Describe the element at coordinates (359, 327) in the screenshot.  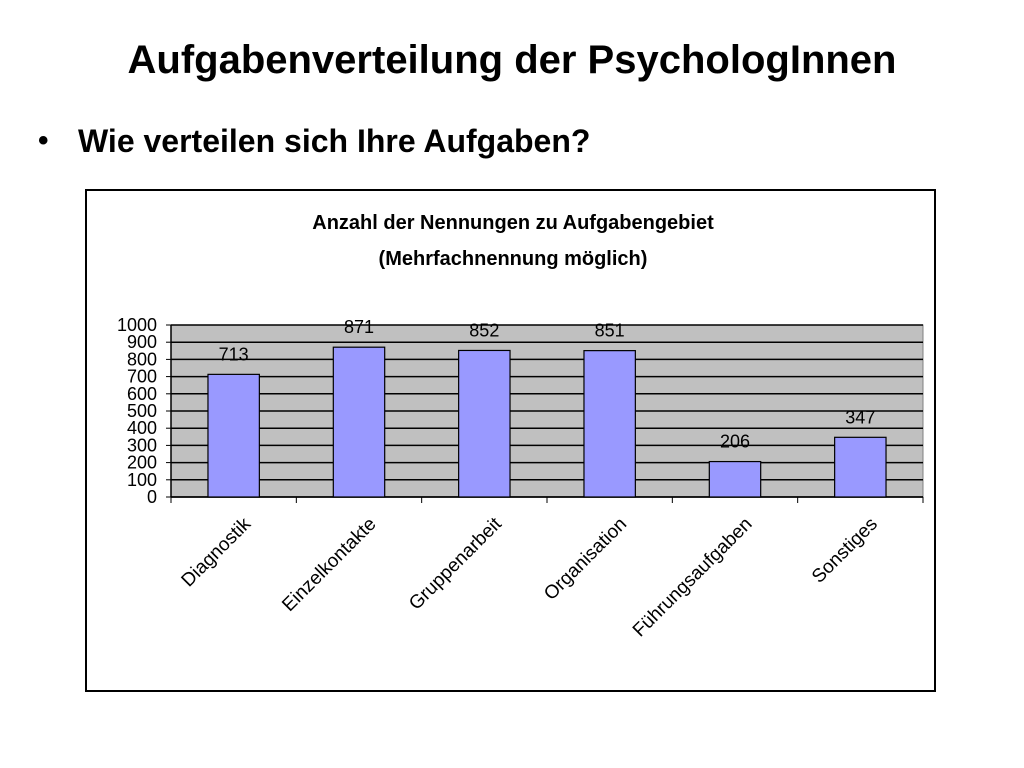
I see `data-label: 871` at that location.